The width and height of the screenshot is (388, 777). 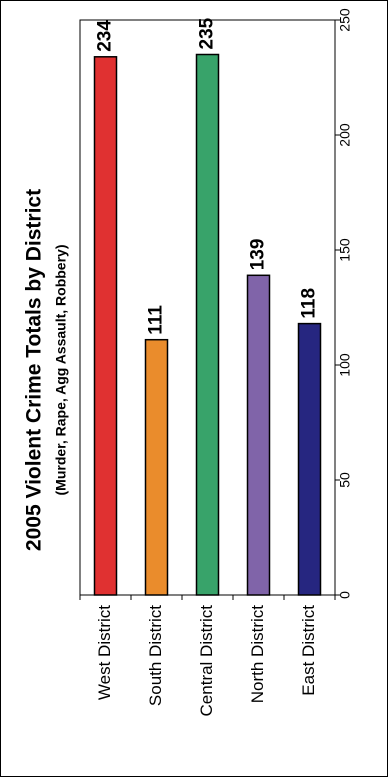 What do you see at coordinates (258, 255) in the screenshot?
I see `value-label: 139` at bounding box center [258, 255].